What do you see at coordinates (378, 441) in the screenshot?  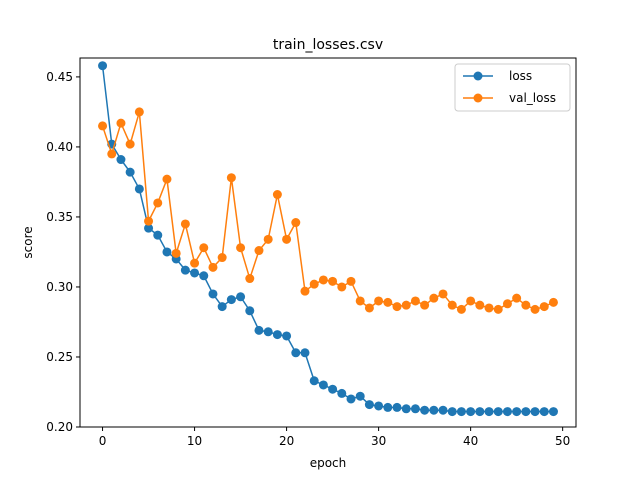 I see `x-tick-label: 30` at bounding box center [378, 441].